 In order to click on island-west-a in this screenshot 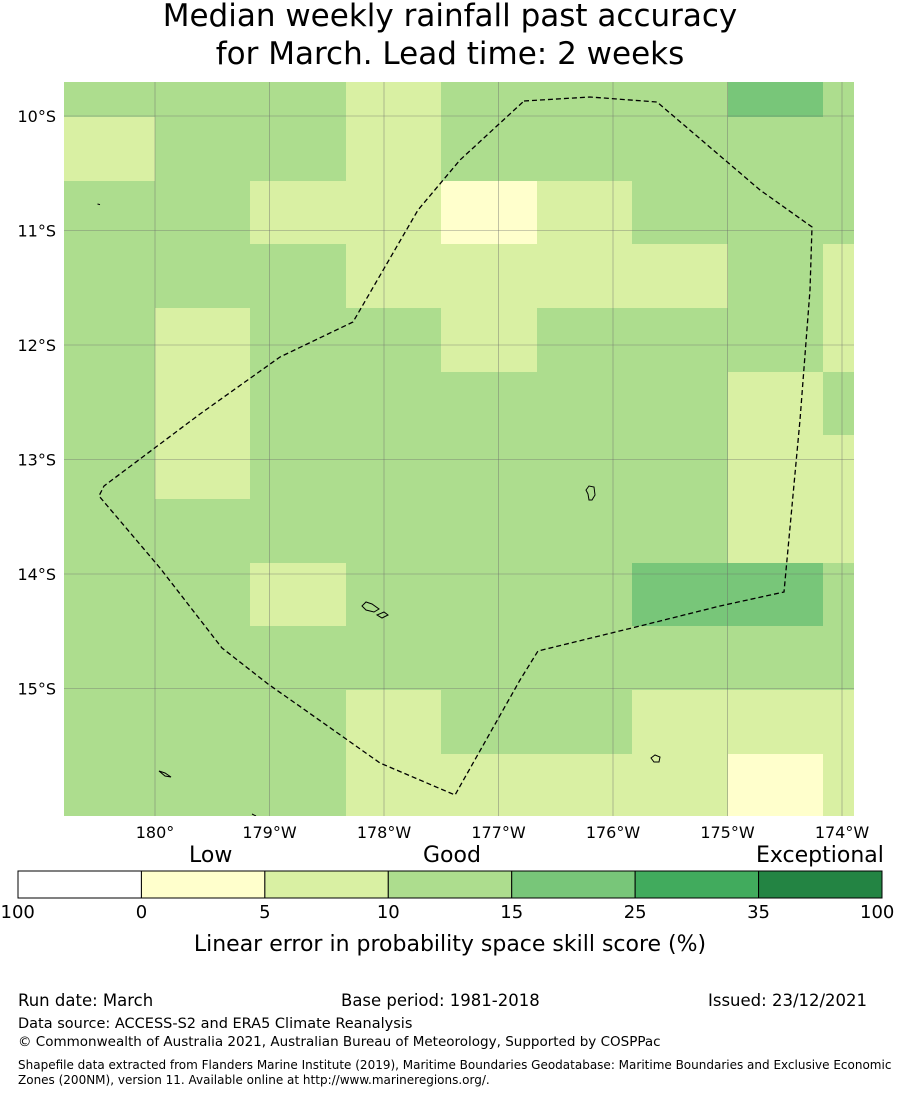, I will do `click(370, 607)`.